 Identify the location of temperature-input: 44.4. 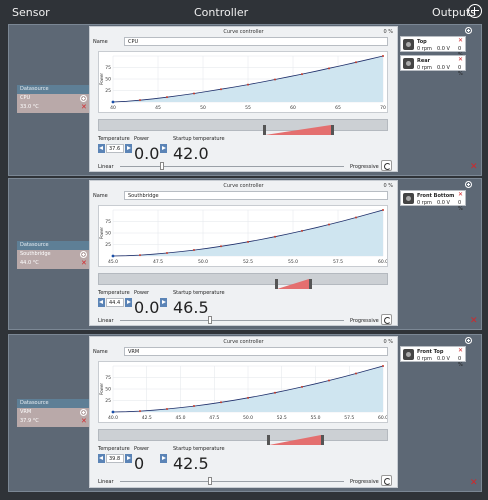
(115, 302).